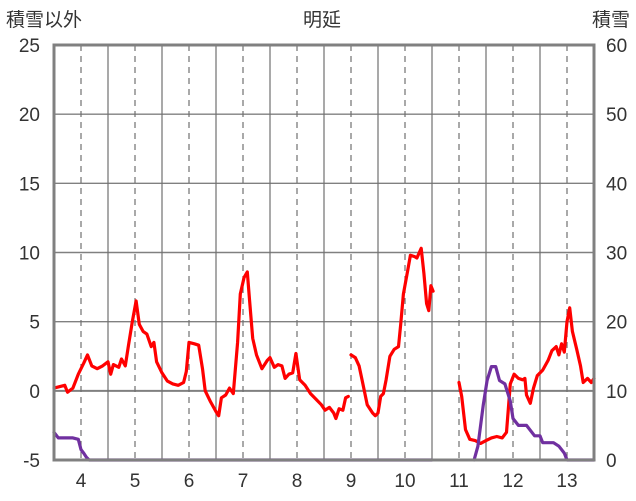  I want to click on x-tick-label: 12, so click(512, 481).